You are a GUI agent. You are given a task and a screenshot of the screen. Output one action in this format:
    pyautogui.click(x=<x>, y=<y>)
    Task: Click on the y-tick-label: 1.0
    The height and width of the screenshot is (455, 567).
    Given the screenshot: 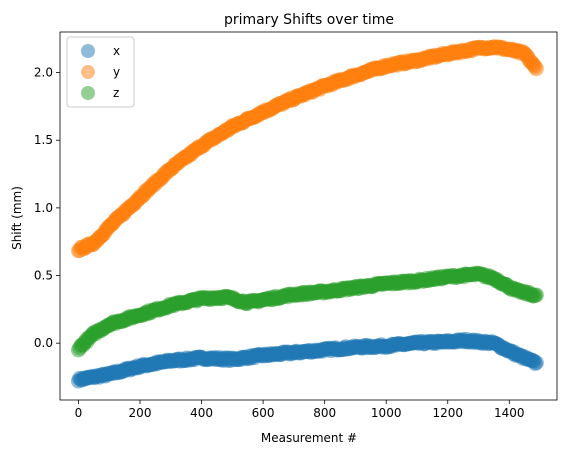 What is the action you would take?
    pyautogui.click(x=43, y=208)
    